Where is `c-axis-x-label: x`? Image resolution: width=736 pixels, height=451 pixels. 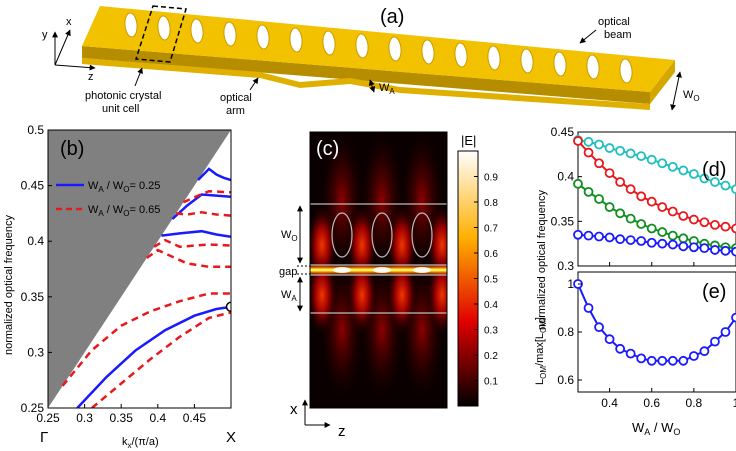 c-axis-x-label: x is located at coordinates (294, 409).